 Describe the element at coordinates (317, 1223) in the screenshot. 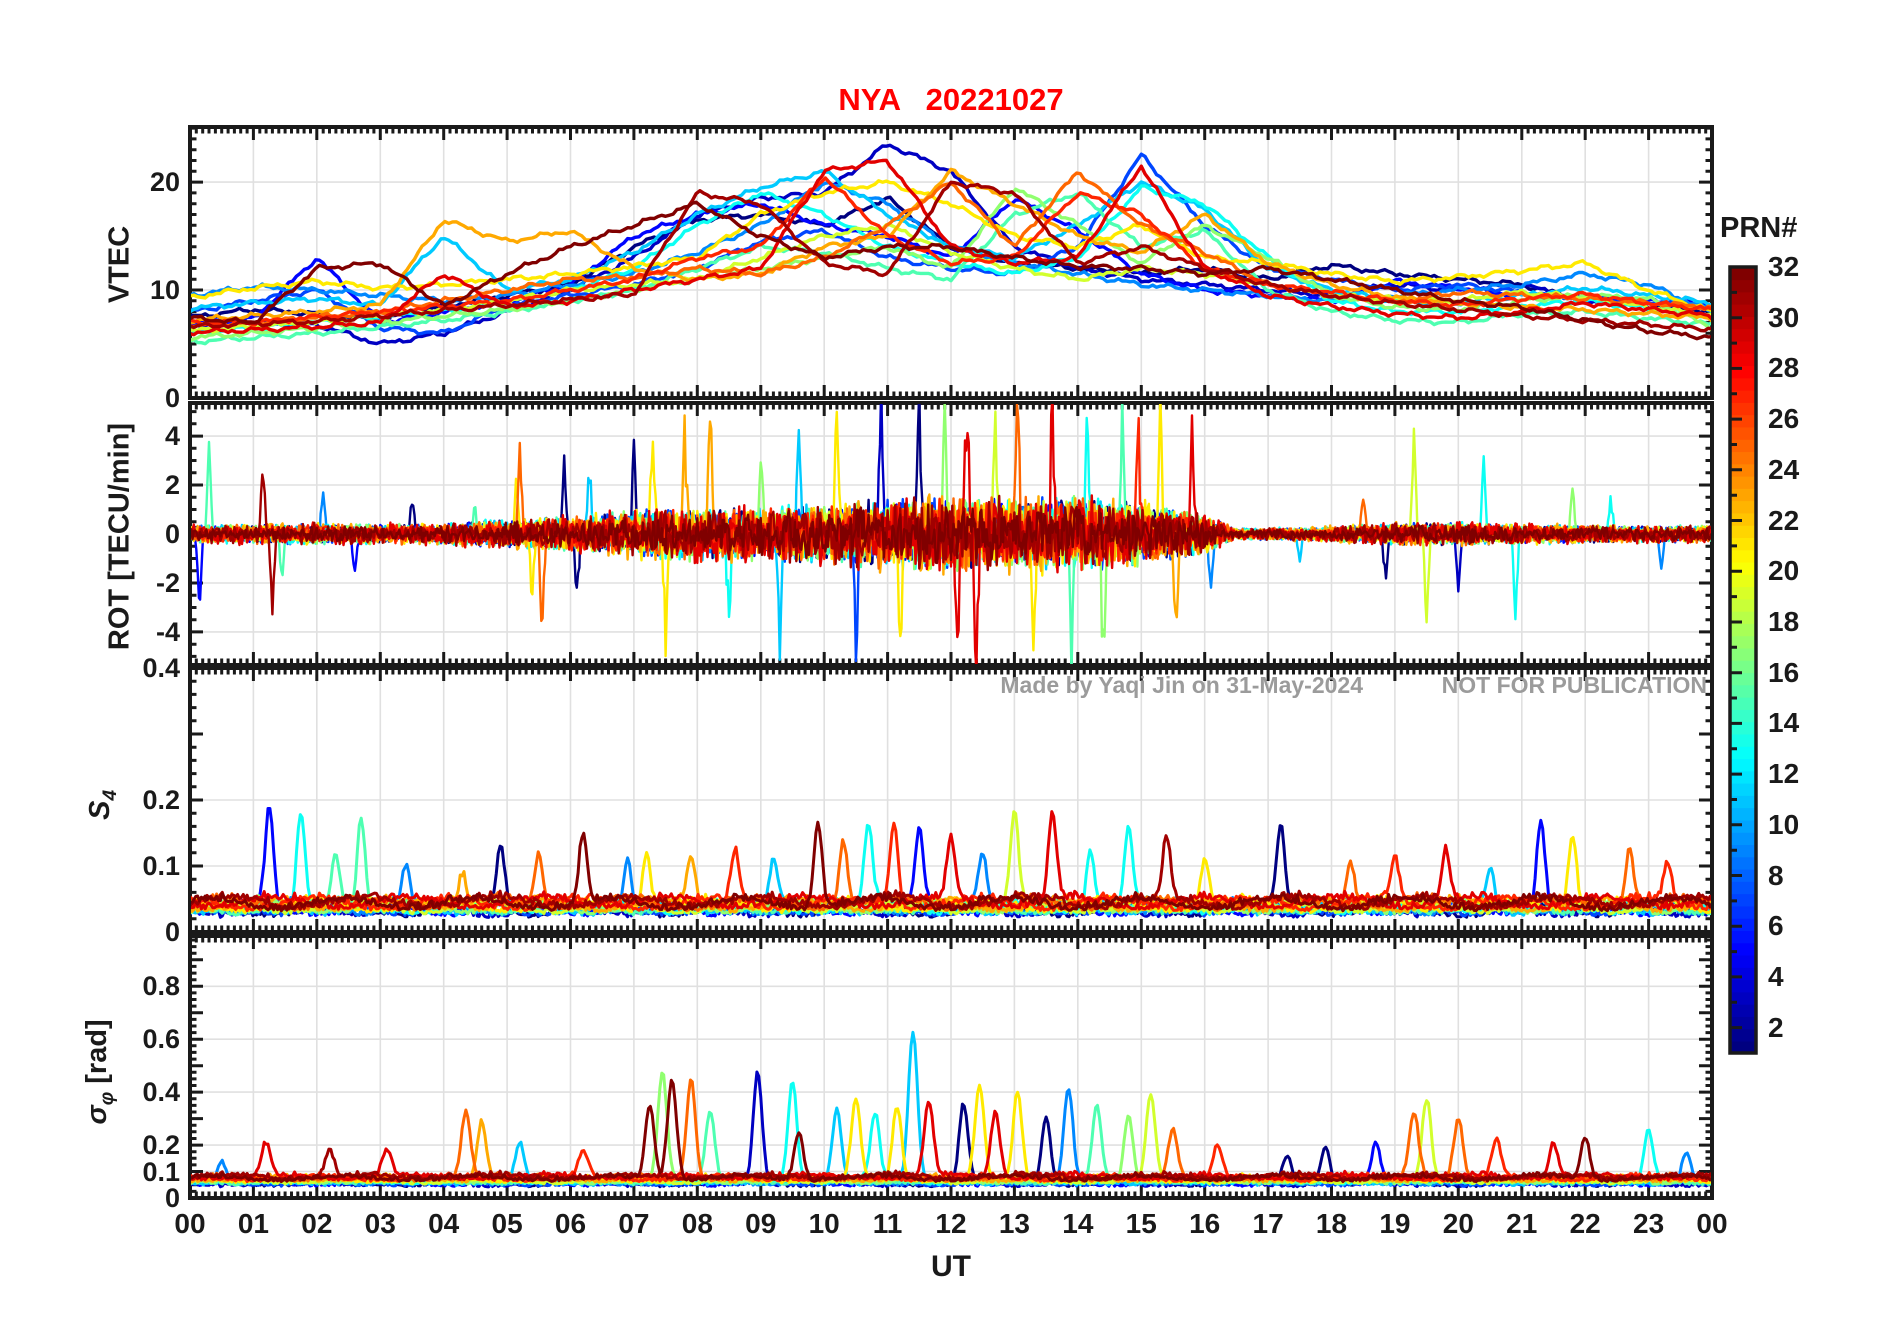

I see `x-tick-label: 02` at that location.